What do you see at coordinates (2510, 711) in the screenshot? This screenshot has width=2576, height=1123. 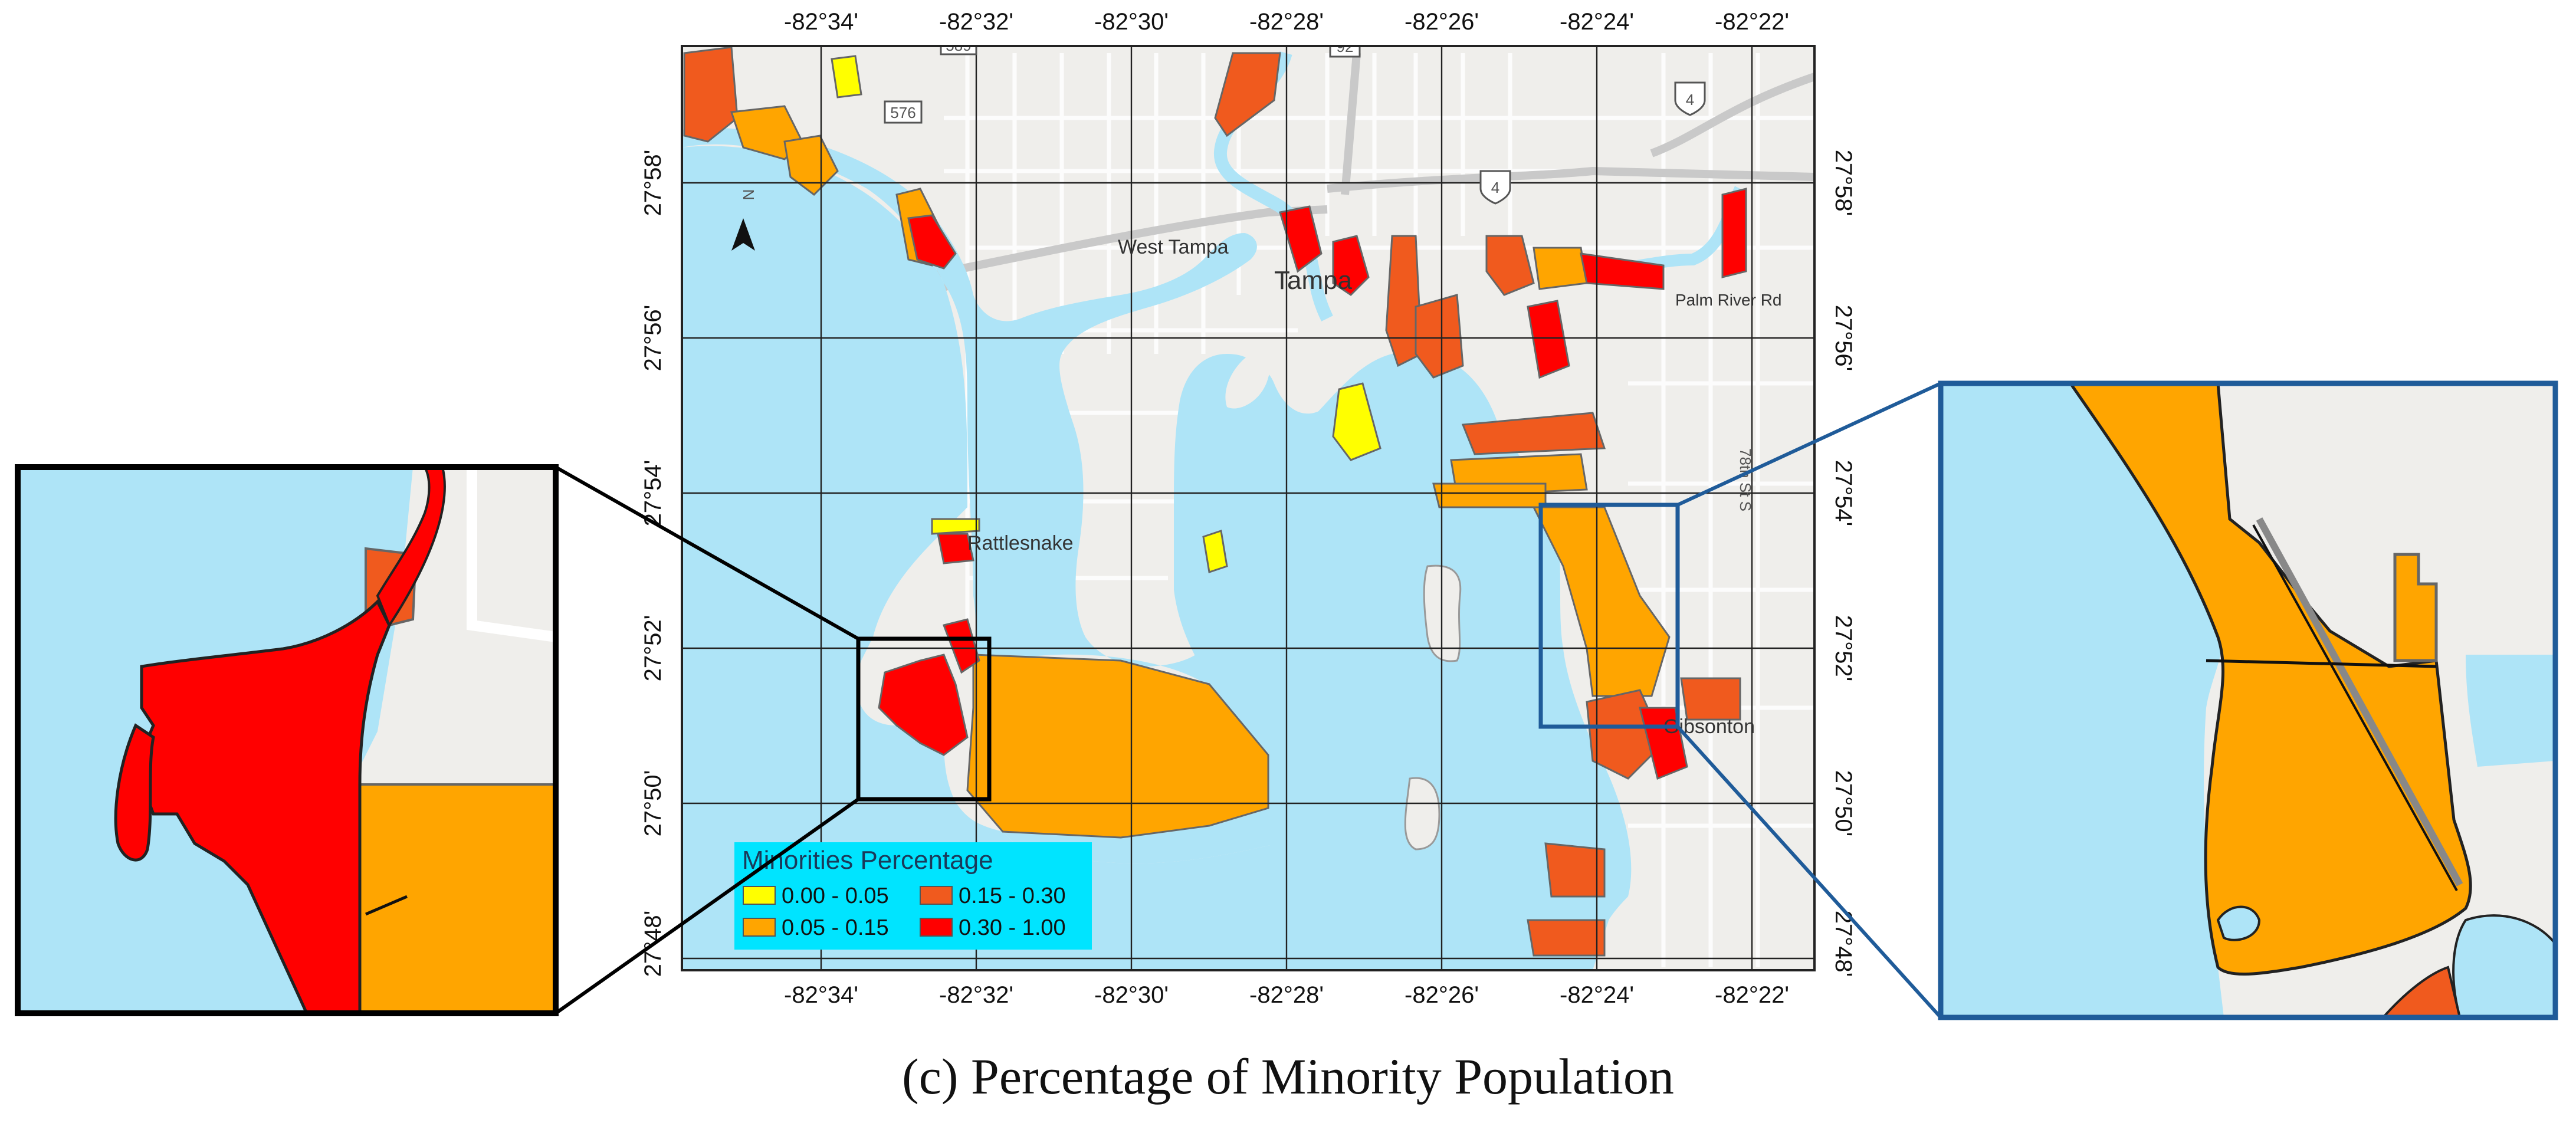 I see `right-inset-water-east` at bounding box center [2510, 711].